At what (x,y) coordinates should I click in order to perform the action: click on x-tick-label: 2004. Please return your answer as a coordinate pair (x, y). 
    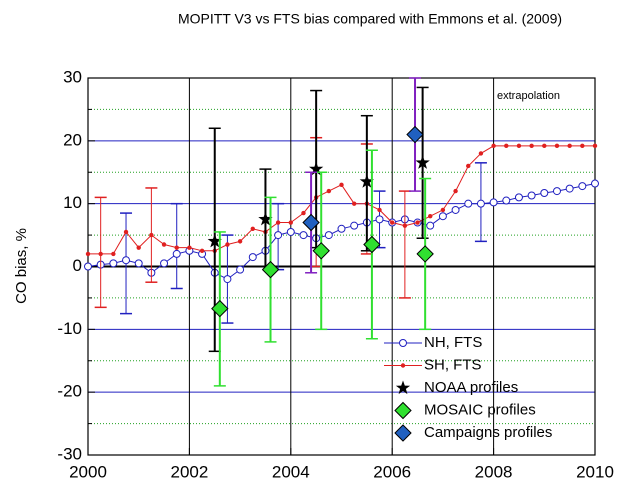
    Looking at the image, I should click on (291, 471).